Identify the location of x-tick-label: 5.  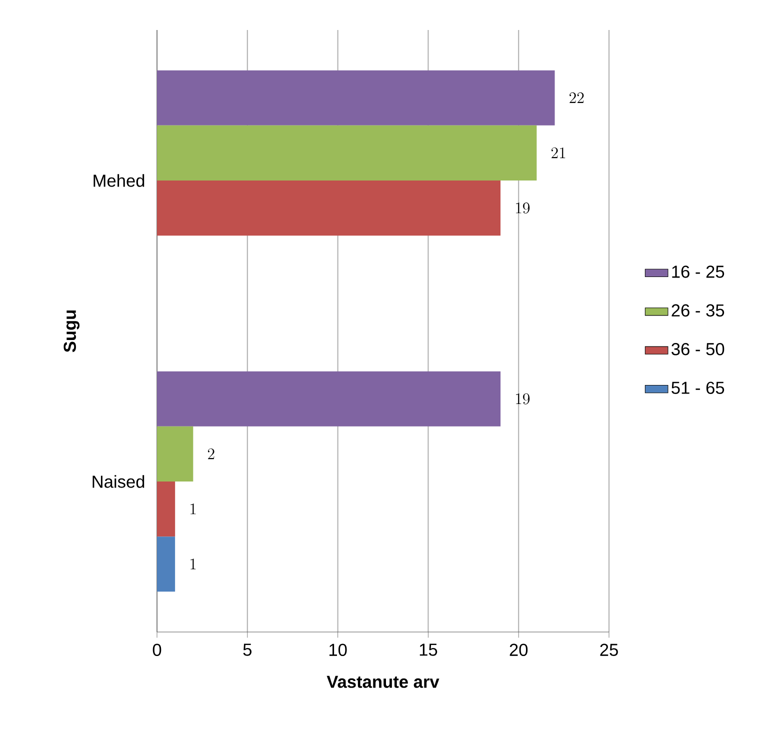
(247, 650).